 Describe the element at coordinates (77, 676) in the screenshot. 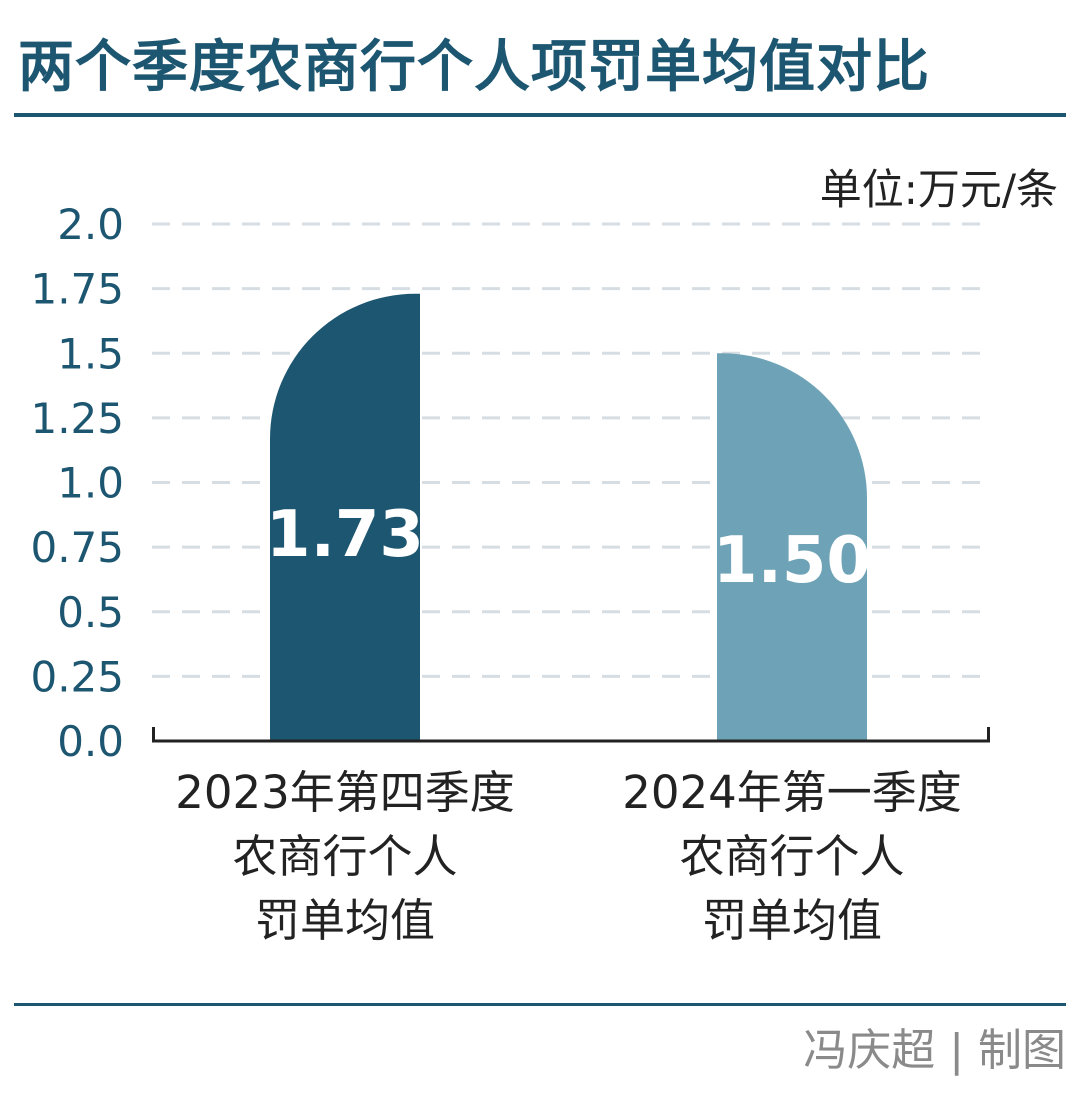

I see `y-tick-label: 0.25` at that location.